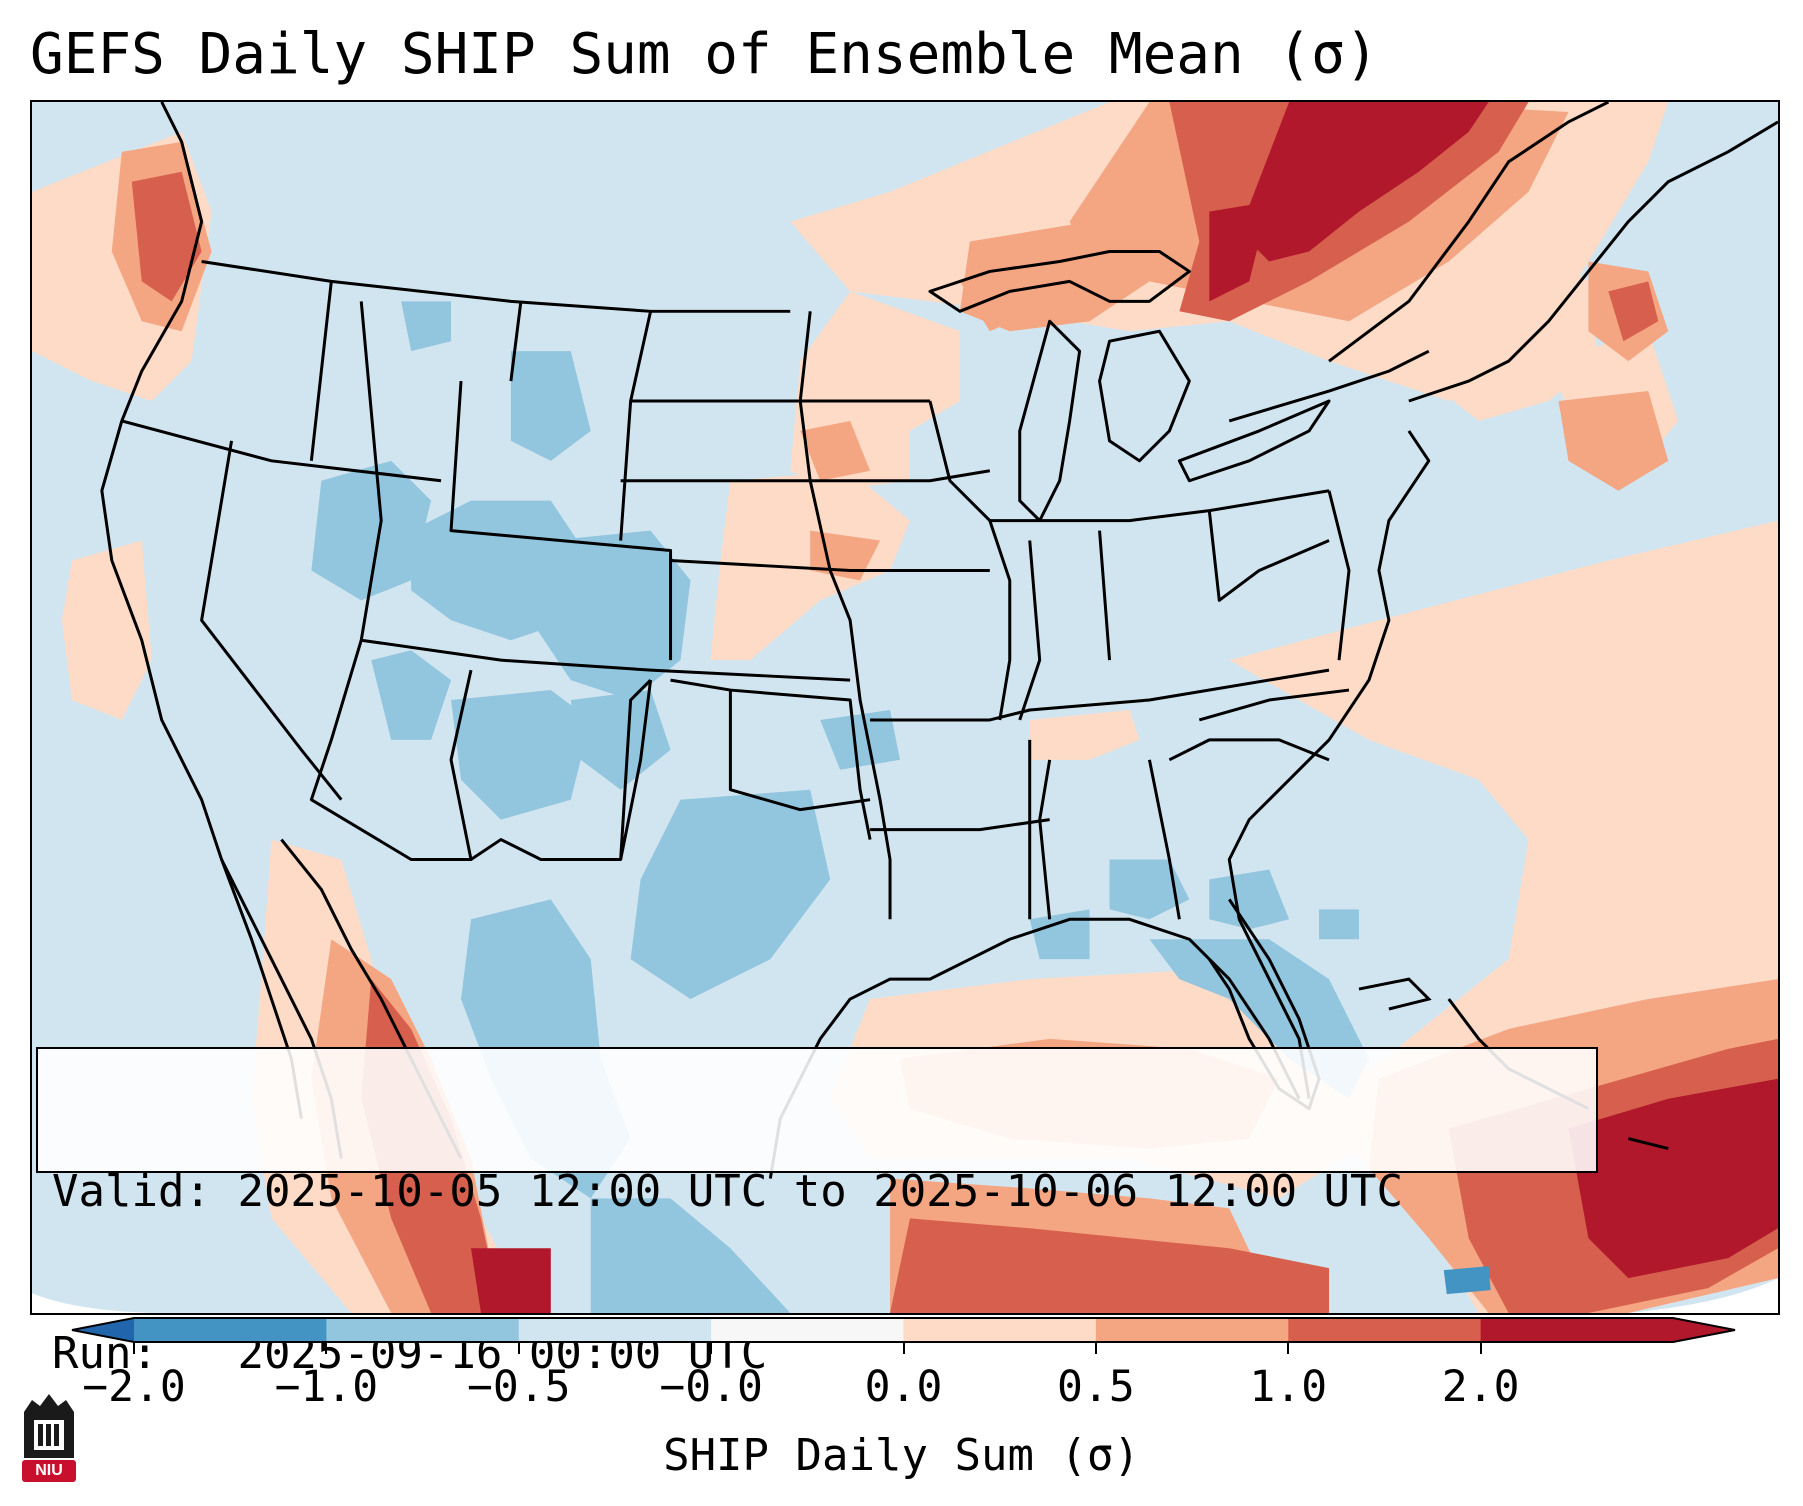 This screenshot has height=1506, width=1803. I want to click on colorbar-tick-label: −0.0, so click(711, 1387).